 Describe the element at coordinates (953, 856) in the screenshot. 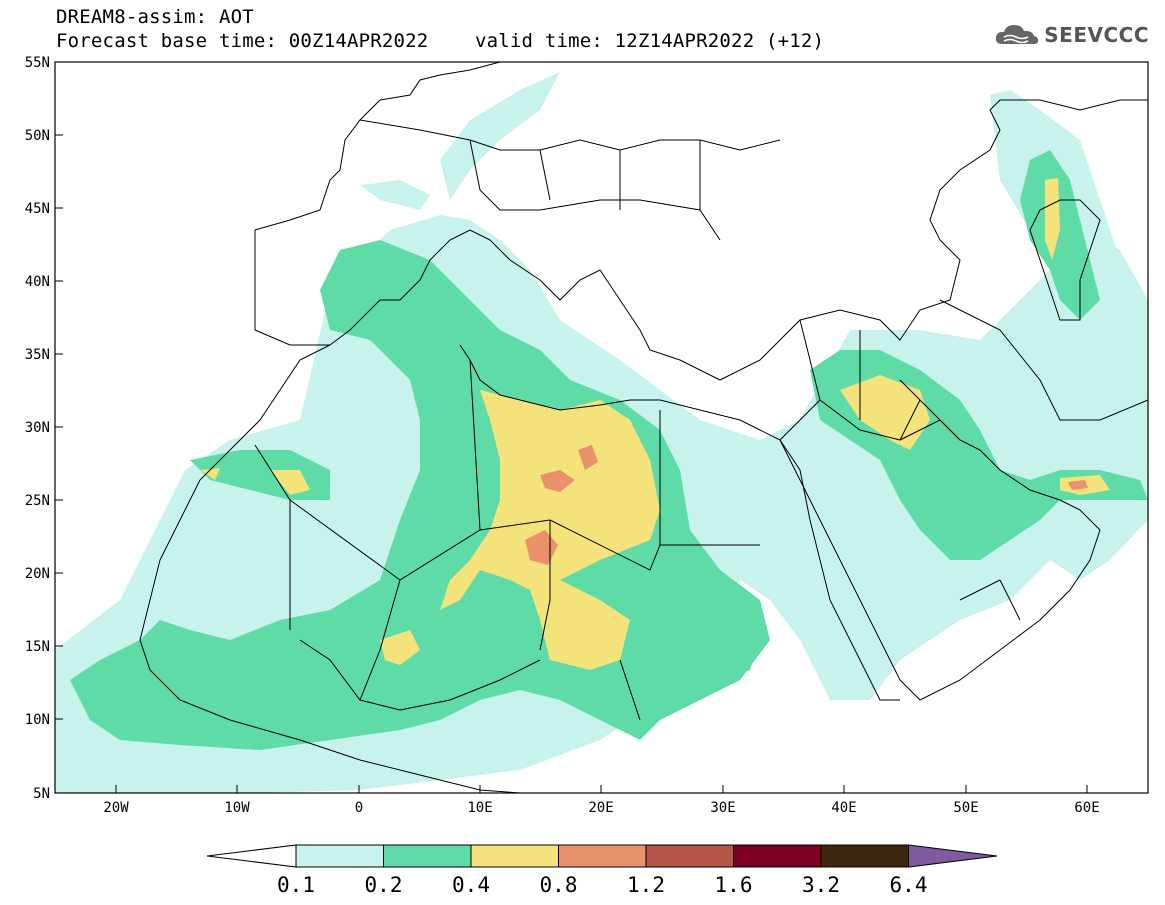

I see `colorbar-high-arrow` at that location.